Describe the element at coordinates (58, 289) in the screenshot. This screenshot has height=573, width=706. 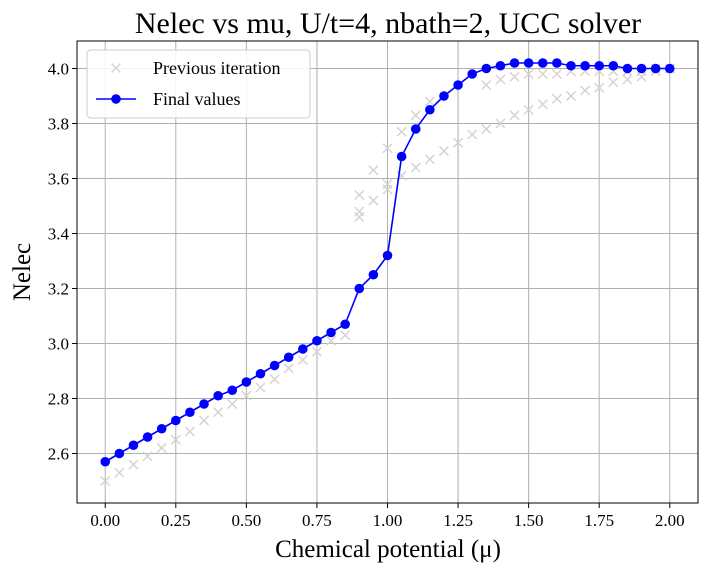
I see `y-tick-label: 3.2` at that location.